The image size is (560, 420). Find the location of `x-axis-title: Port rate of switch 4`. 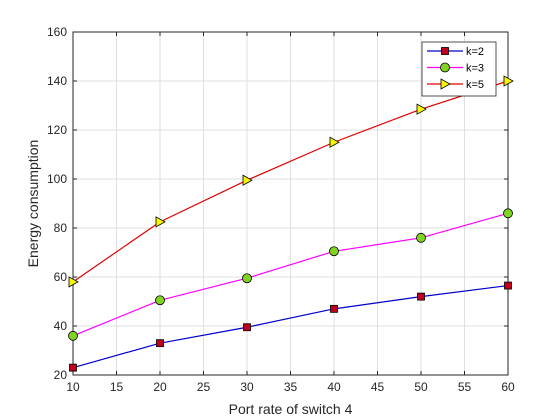

x-axis-title: Port rate of switch 4 is located at coordinates (291, 409).